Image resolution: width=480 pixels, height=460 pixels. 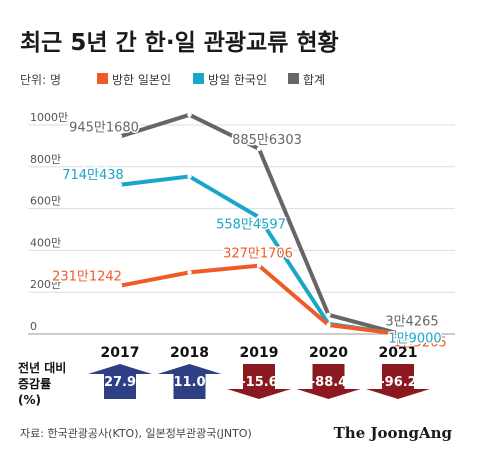 I want to click on y-tick-label: 200만, so click(x=45, y=284).